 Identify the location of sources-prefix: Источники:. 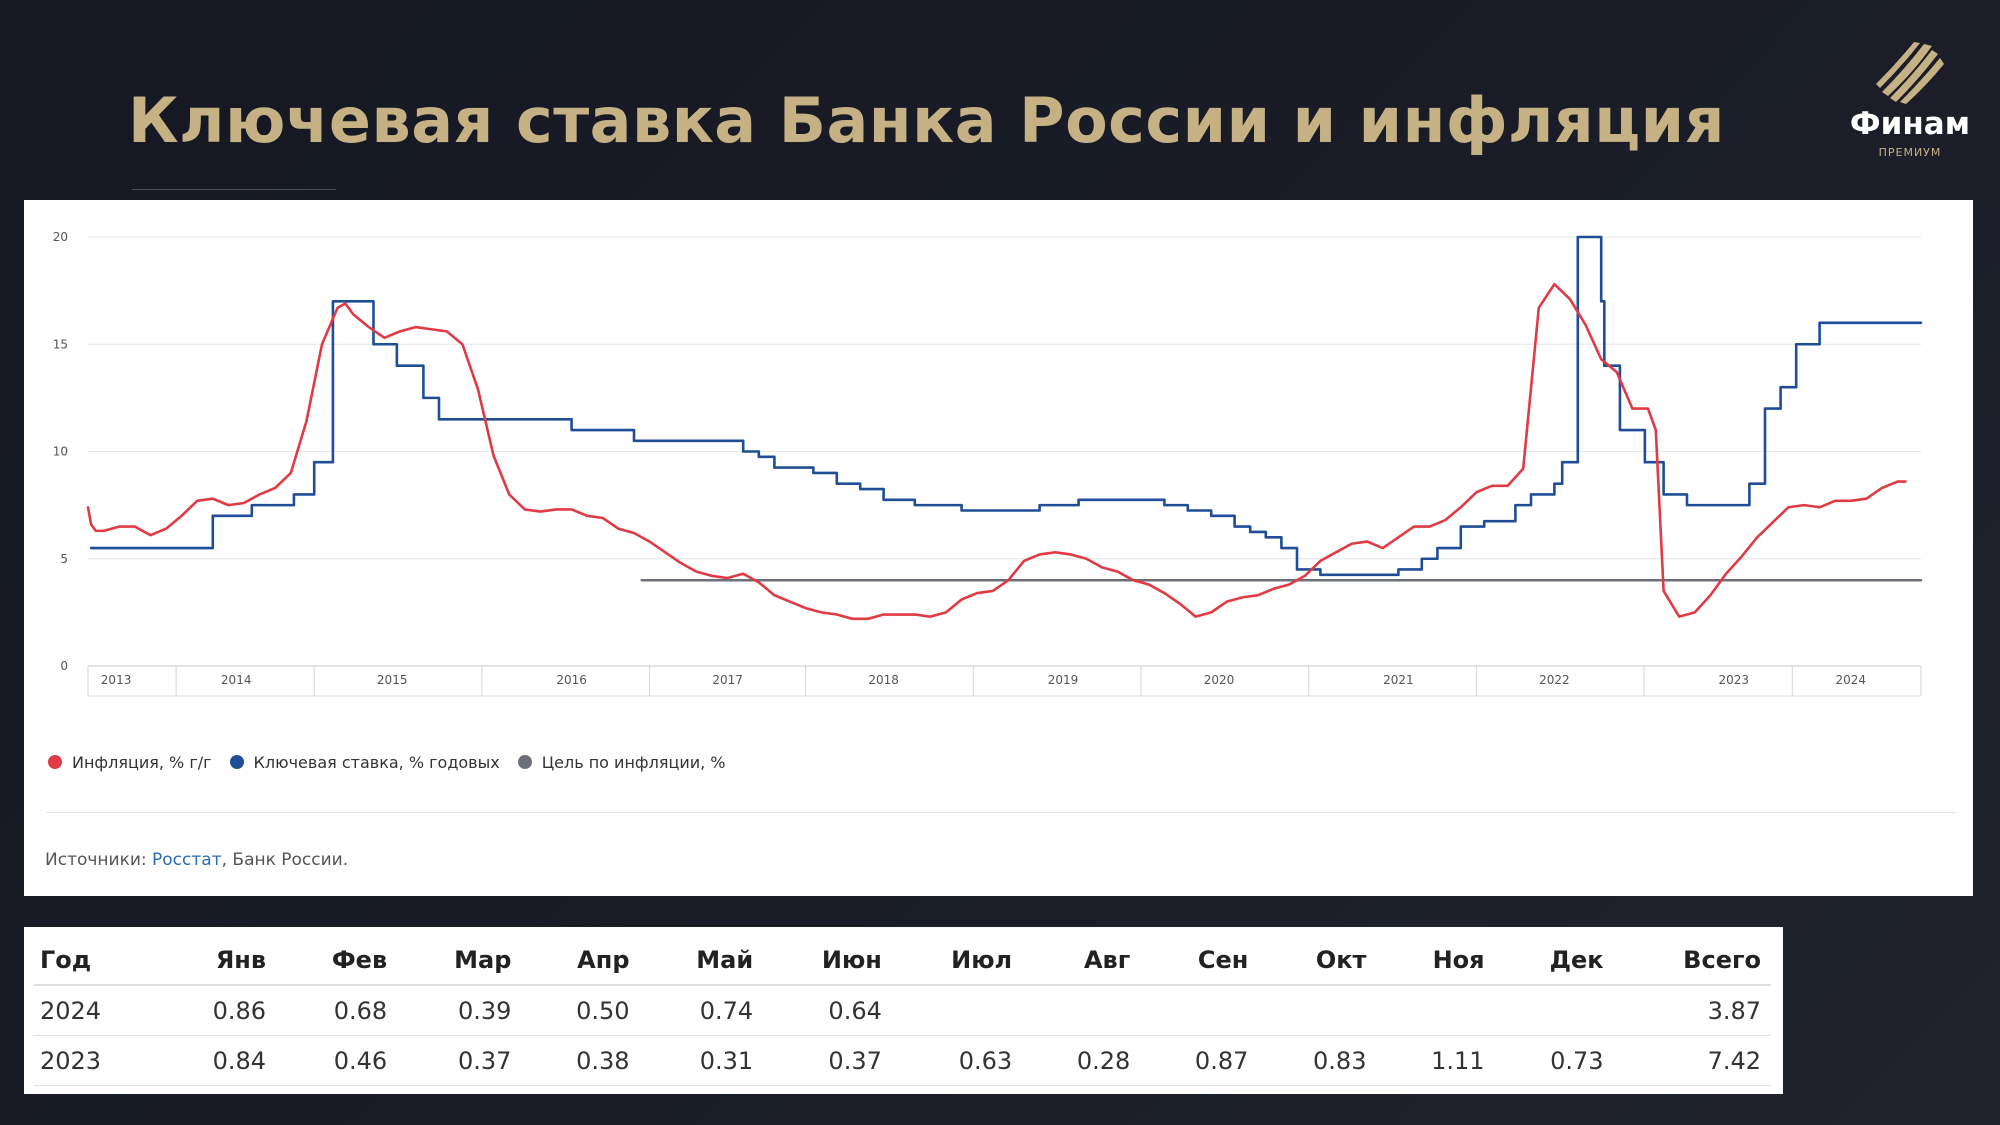
(99, 860).